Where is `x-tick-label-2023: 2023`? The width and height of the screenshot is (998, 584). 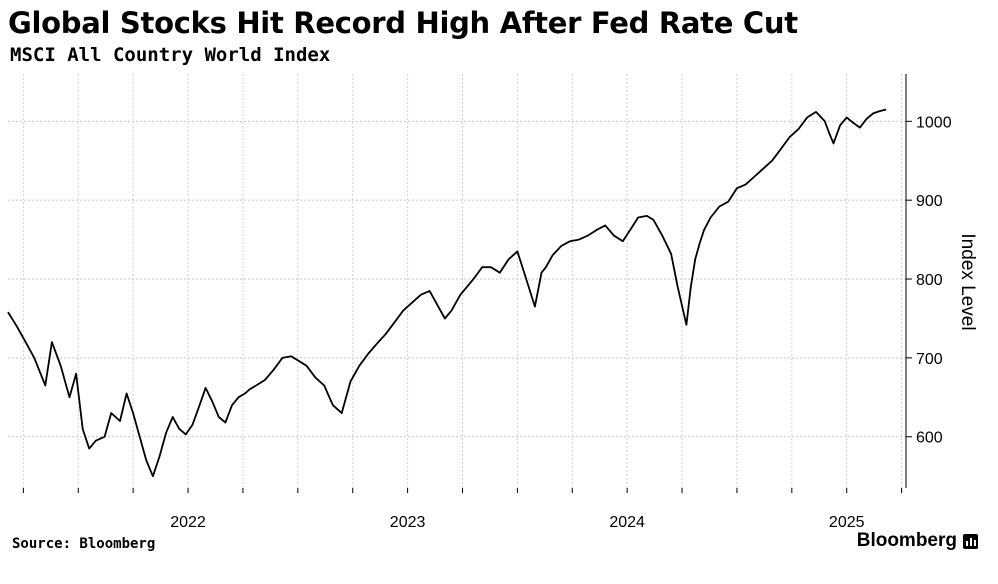
x-tick-label-2023: 2023 is located at coordinates (408, 522).